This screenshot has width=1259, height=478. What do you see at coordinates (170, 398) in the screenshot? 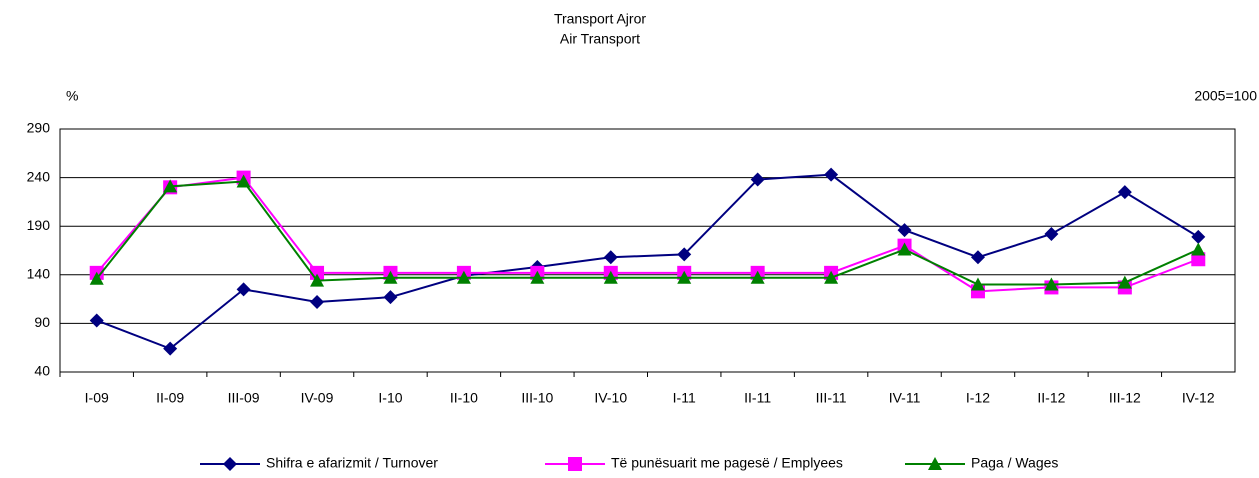
I see `x-tick-label: II-09` at bounding box center [170, 398].